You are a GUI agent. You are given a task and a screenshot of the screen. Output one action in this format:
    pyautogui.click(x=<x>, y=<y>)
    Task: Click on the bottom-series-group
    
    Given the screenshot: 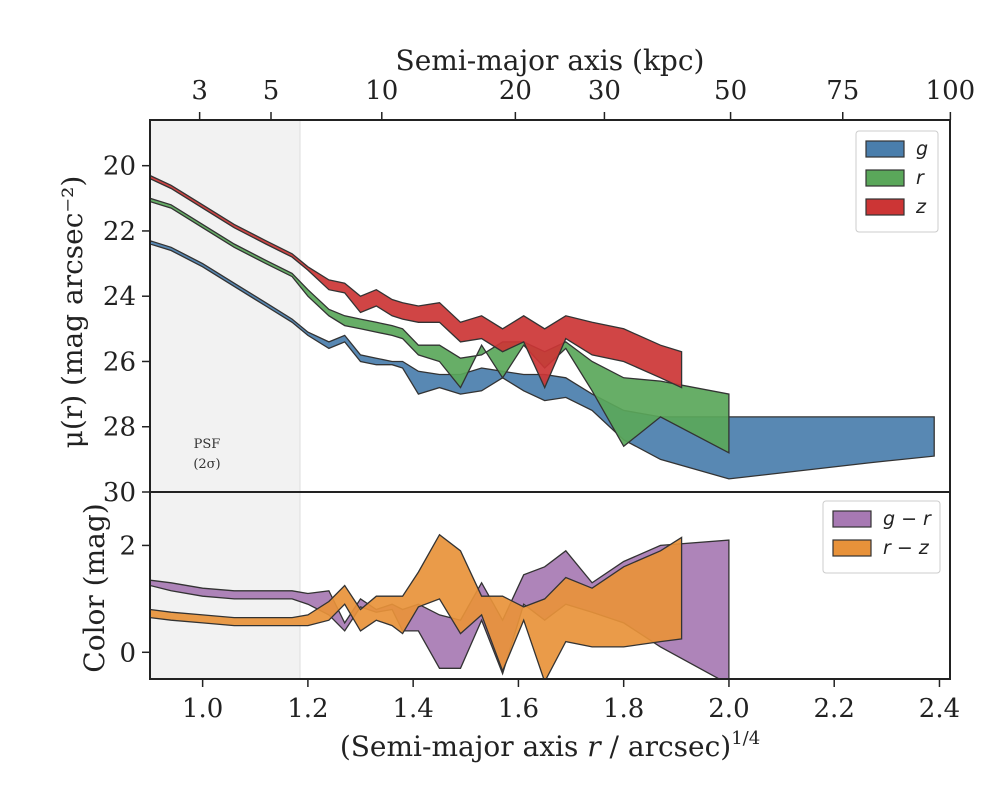 What is the action you would take?
    pyautogui.click(x=440, y=606)
    